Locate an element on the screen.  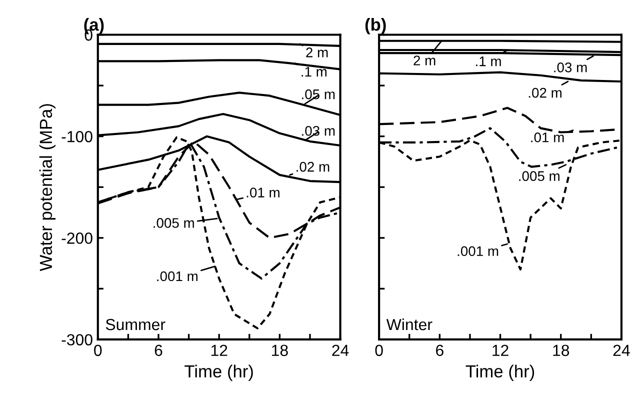
annotation: Winter is located at coordinates (409, 324).